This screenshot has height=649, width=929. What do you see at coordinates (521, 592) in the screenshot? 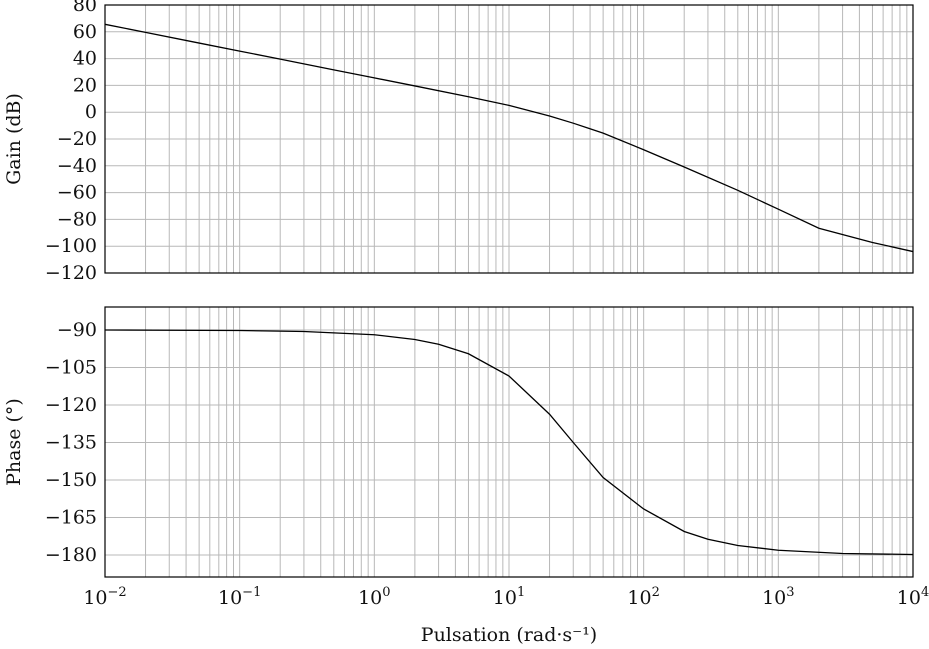
I see `xtick-exponent: 1` at bounding box center [521, 592].